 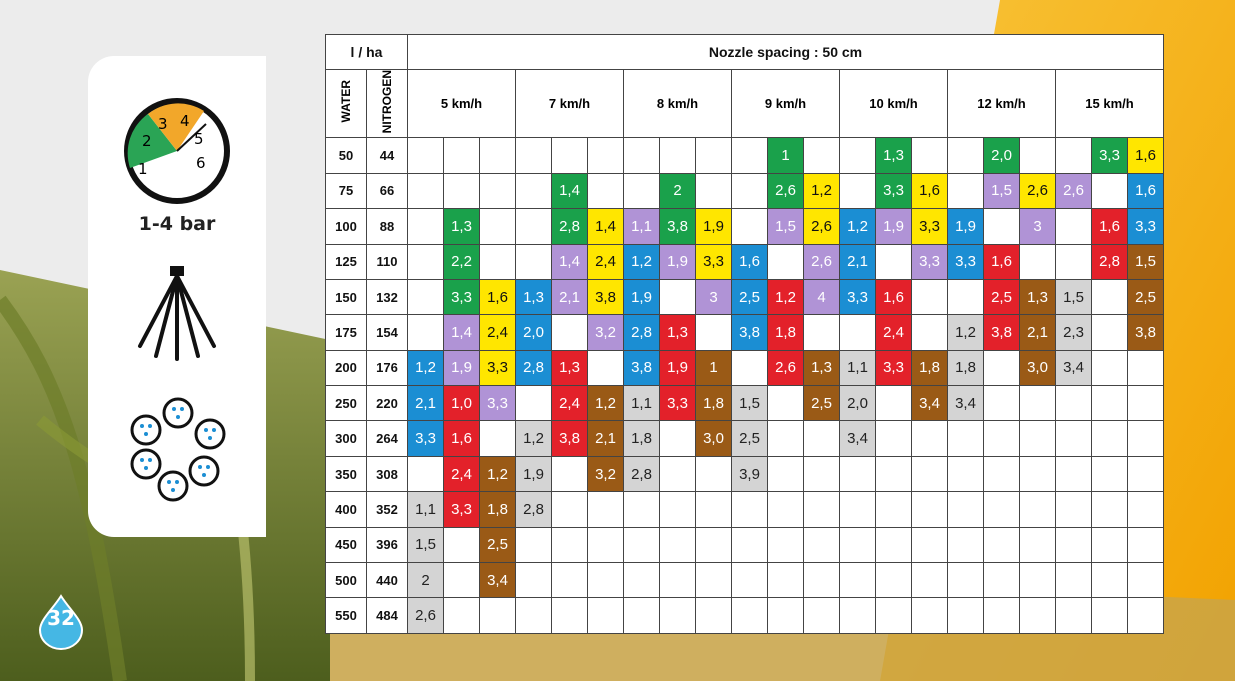 What do you see at coordinates (346, 580) in the screenshot?
I see `water-rate-cell: 500` at bounding box center [346, 580].